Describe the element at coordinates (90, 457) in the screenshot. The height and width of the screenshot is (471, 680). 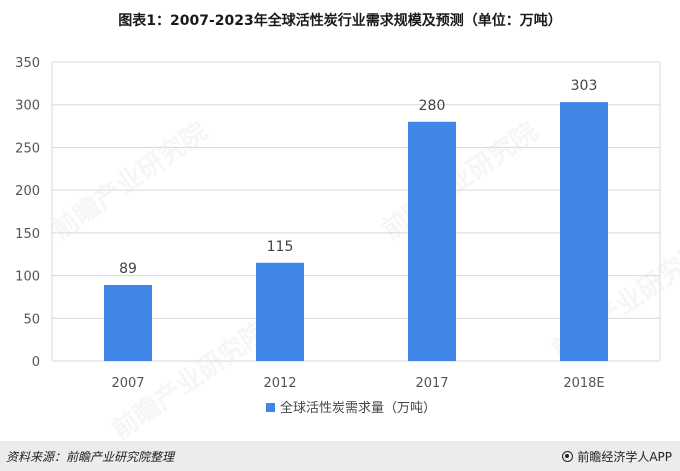
I see `source-note: 资料来源：前瞻产业研究院整理` at that location.